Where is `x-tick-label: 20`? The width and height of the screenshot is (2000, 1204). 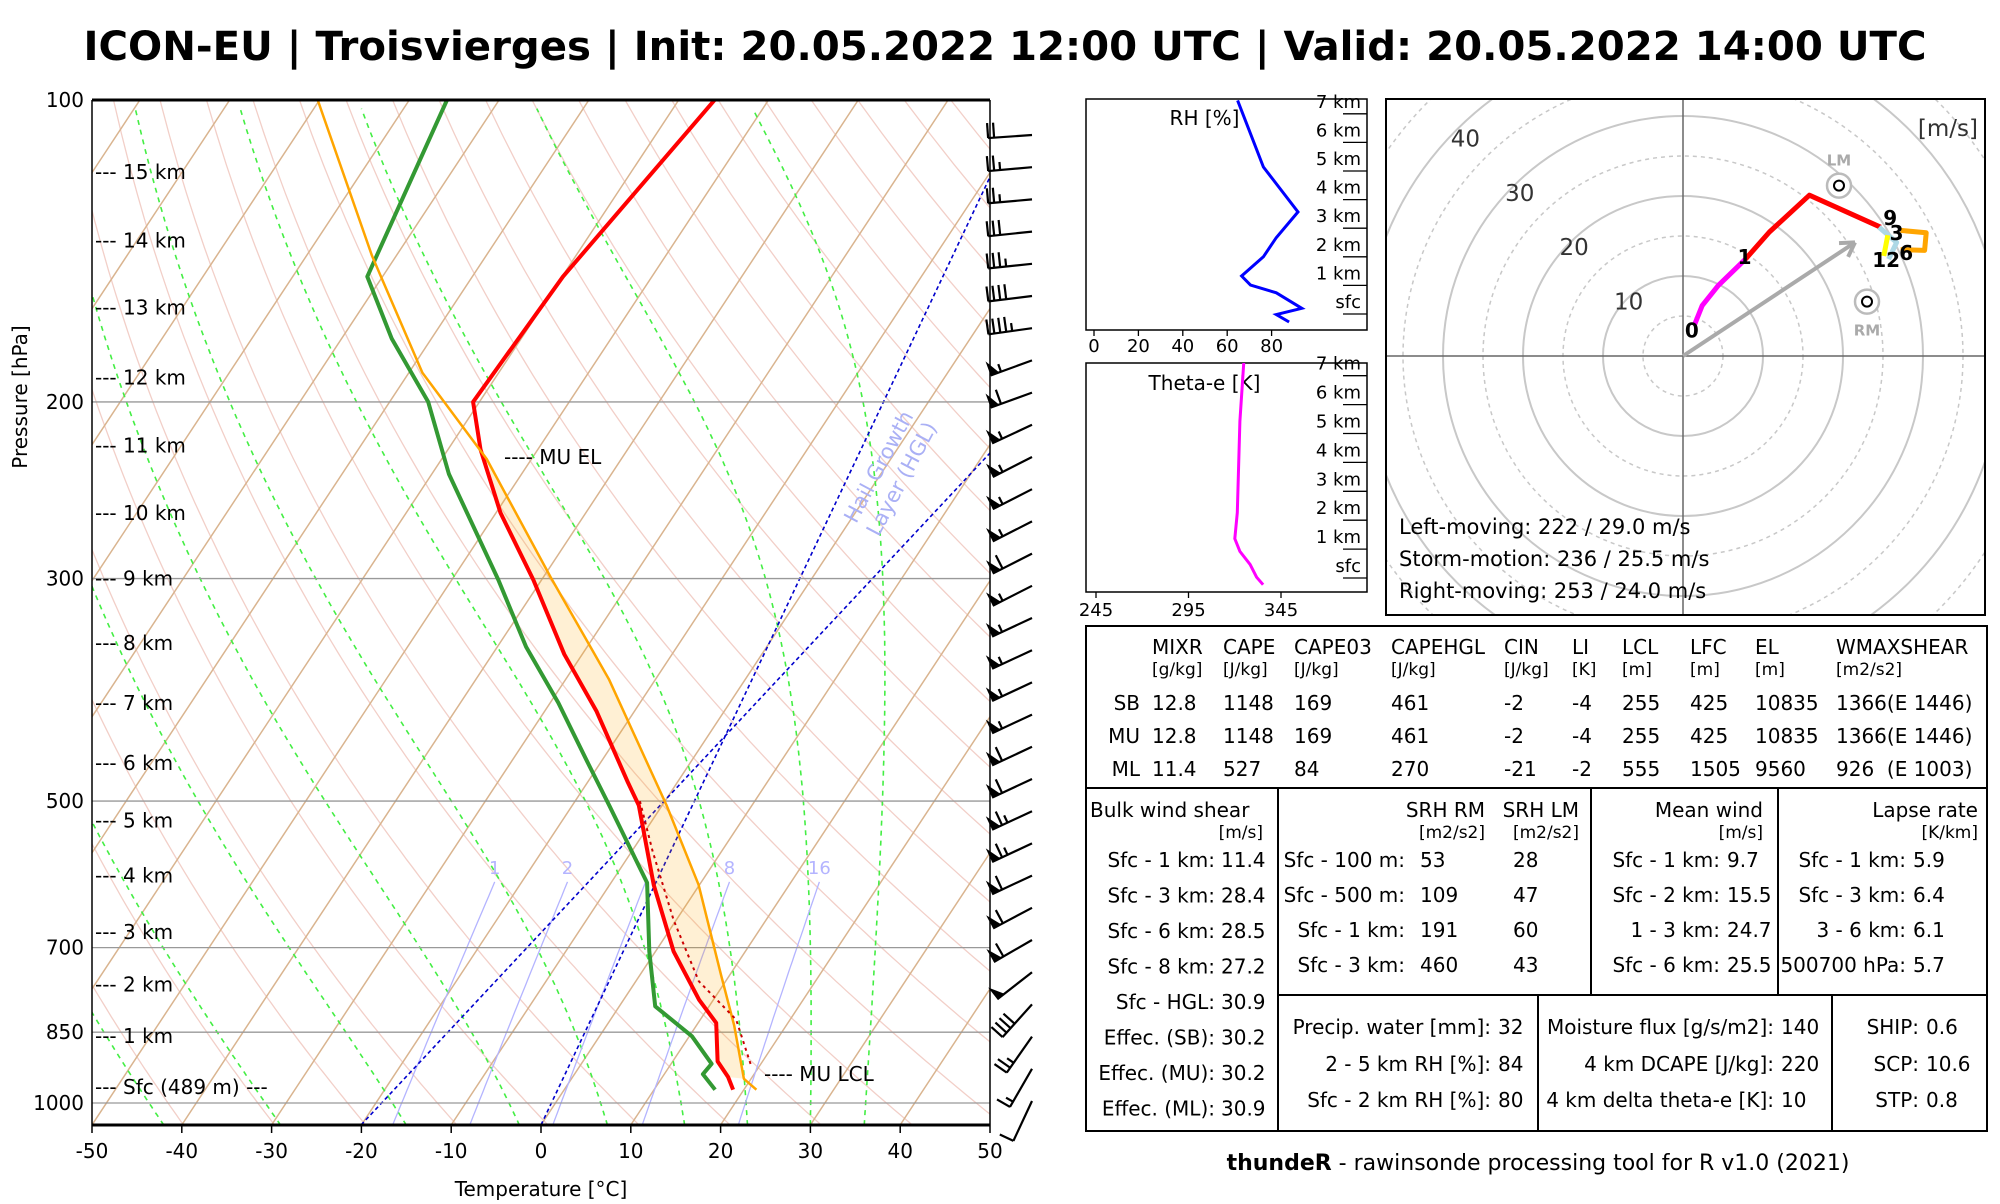 x-tick-label: 20 is located at coordinates (1138, 346).